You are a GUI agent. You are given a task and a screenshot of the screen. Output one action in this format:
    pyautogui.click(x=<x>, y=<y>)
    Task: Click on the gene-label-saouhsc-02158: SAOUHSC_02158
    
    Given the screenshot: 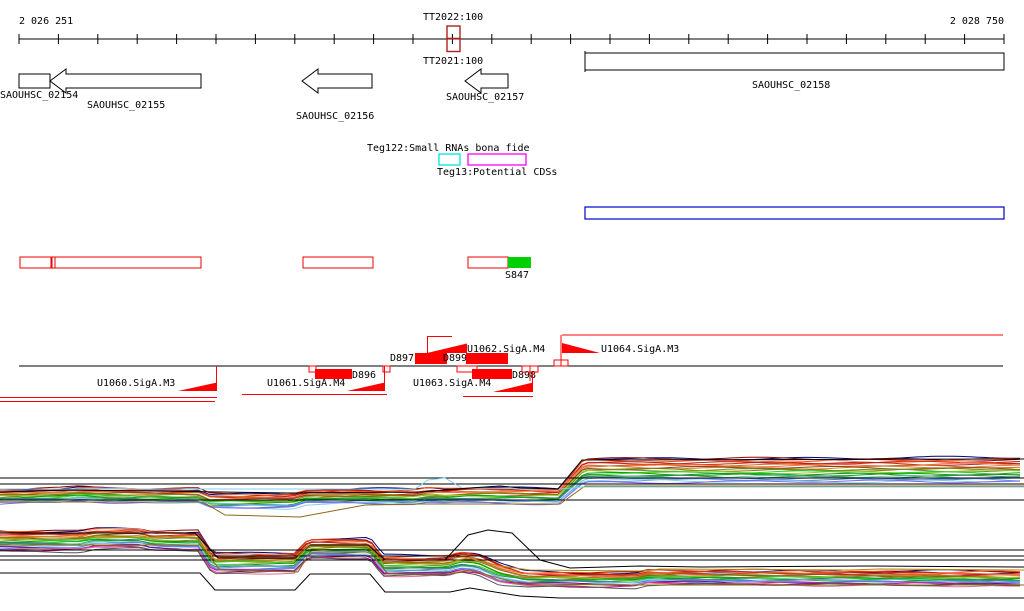 What is the action you would take?
    pyautogui.click(x=791, y=85)
    